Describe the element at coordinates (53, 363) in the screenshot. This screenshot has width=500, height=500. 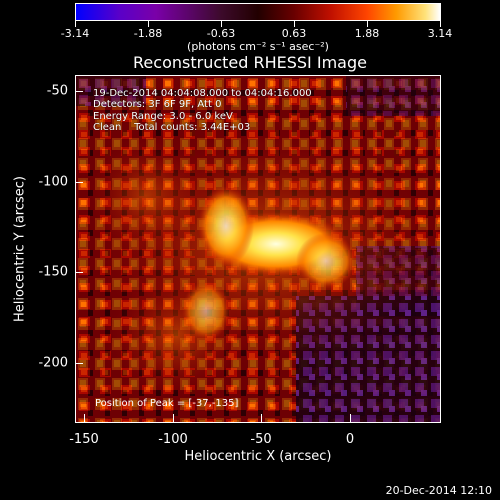
I see `y-tick-label: -200` at that location.